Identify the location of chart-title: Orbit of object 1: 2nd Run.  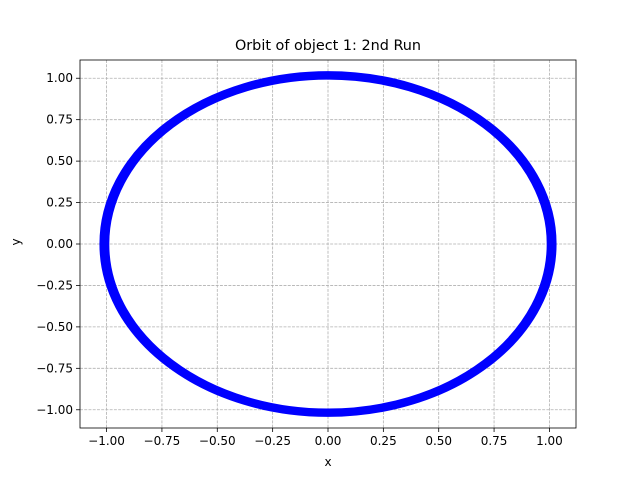
(328, 46).